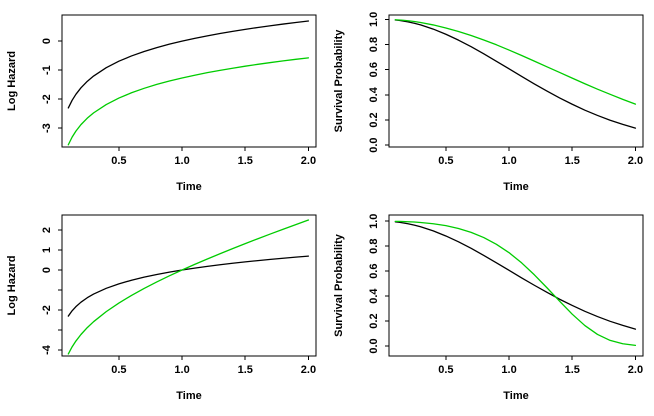 The height and width of the screenshot is (416, 654). I want to click on y-tick-label: -3, so click(47, 128).